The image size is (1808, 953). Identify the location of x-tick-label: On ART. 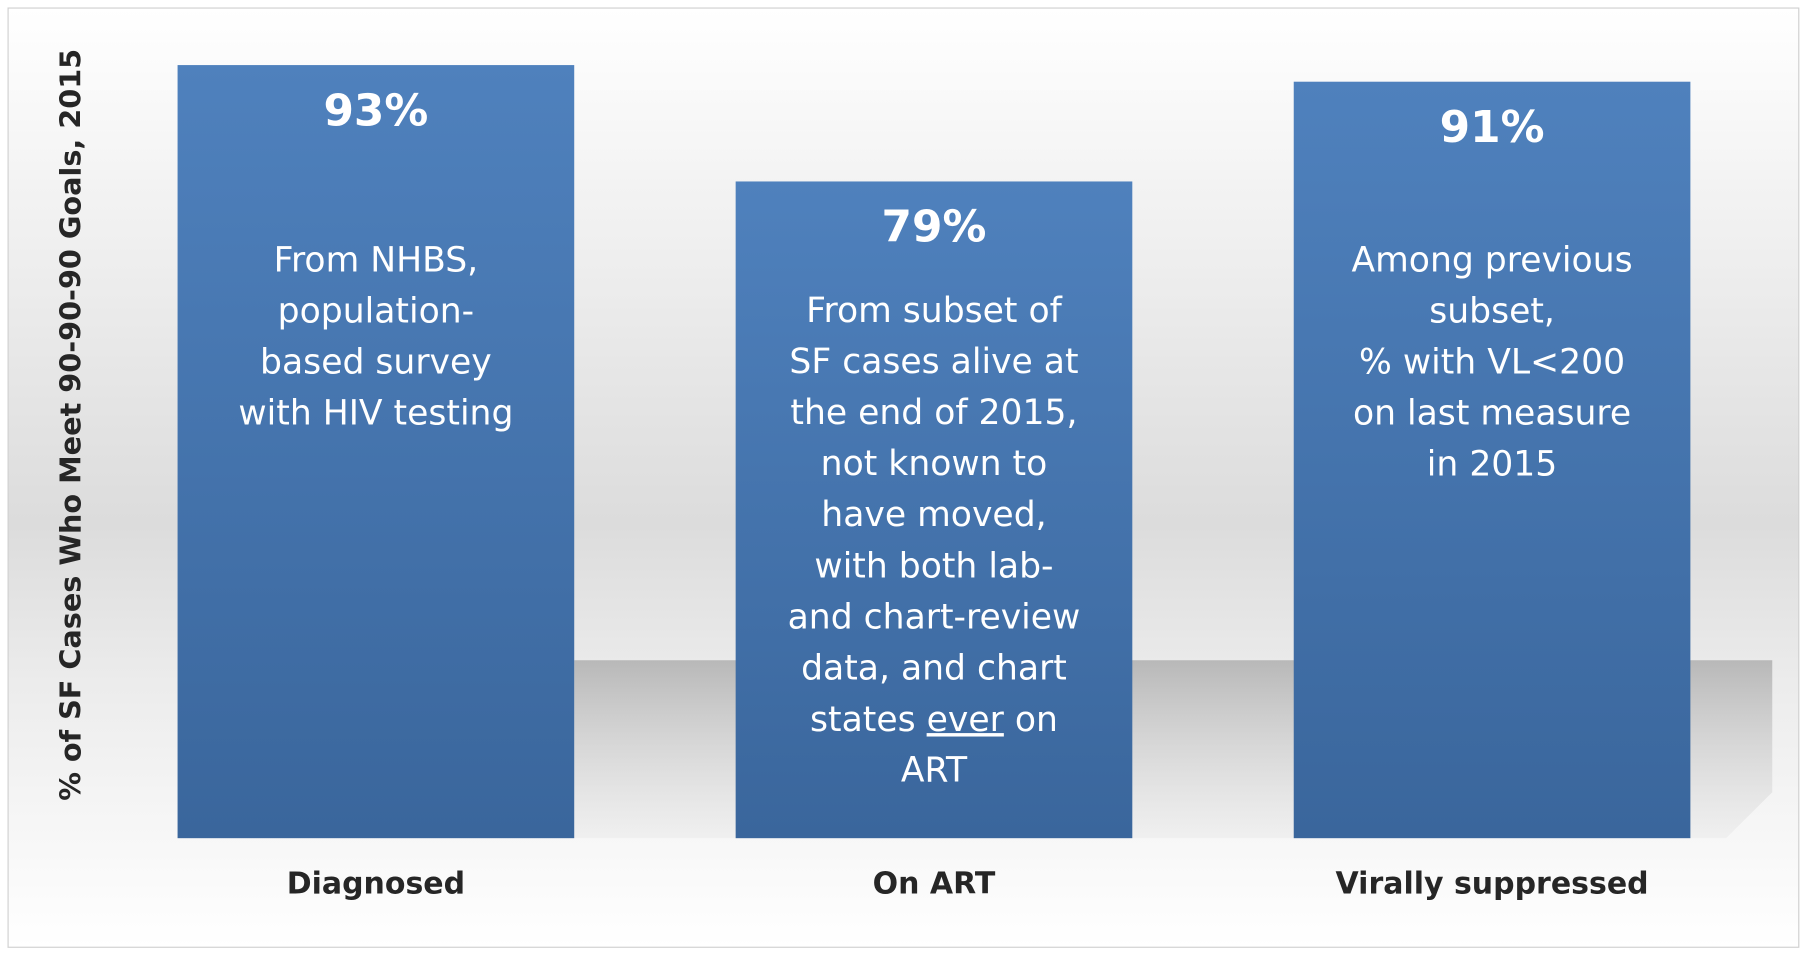
(934, 884).